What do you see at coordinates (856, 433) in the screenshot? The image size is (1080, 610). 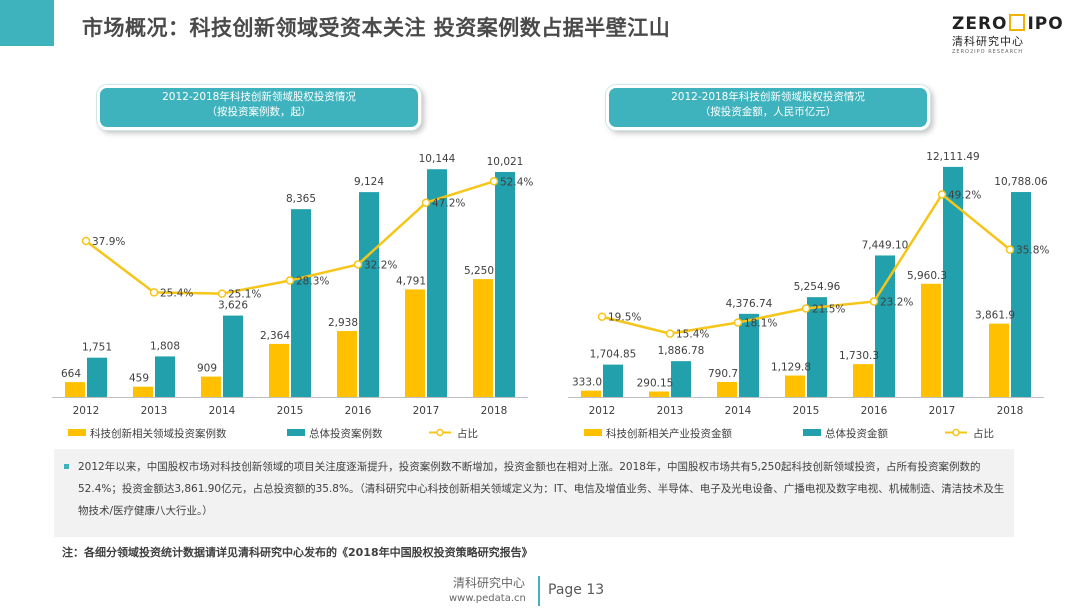 I see `legend-label-2: 总体投资金额` at bounding box center [856, 433].